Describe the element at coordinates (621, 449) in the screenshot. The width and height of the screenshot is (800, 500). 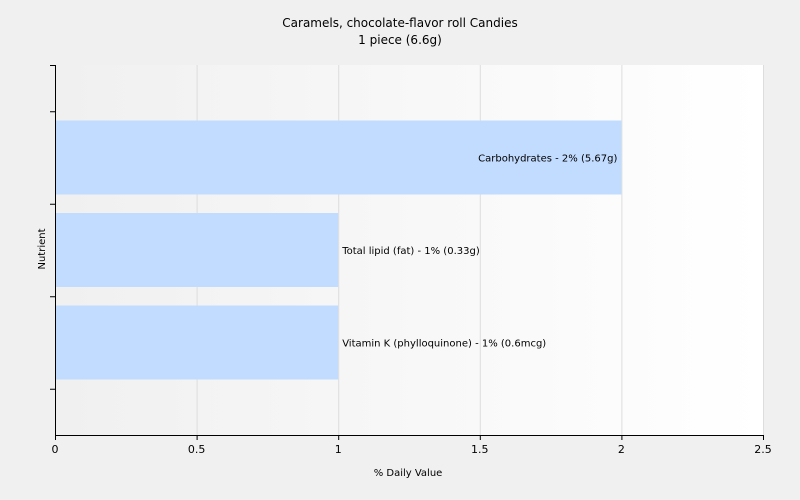
I see `x-tick-label: 2` at that location.